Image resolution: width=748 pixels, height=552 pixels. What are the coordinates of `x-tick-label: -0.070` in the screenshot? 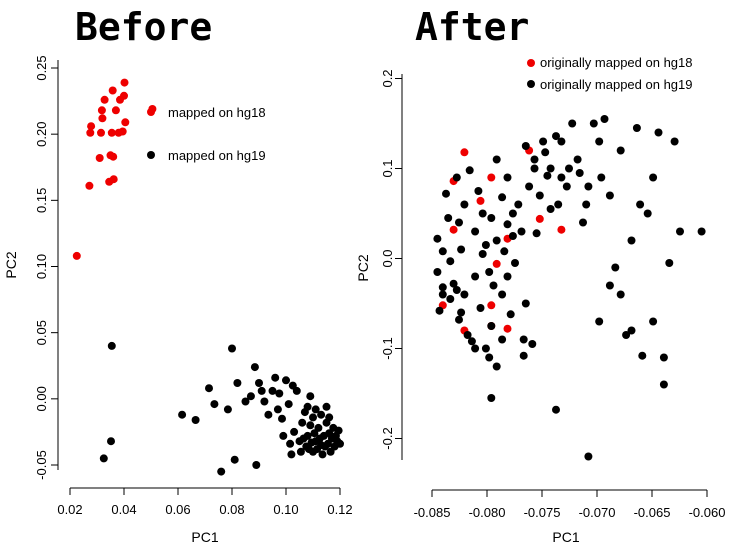 It's located at (597, 512).